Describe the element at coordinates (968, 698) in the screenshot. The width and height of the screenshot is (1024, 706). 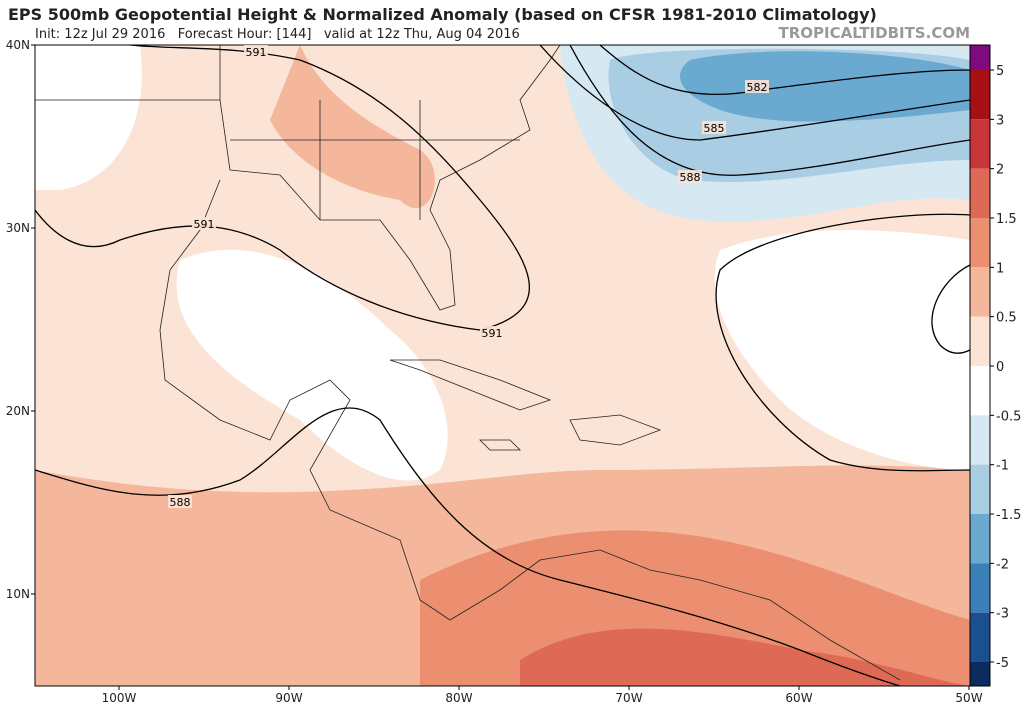
I see `lon-label: 50W` at that location.